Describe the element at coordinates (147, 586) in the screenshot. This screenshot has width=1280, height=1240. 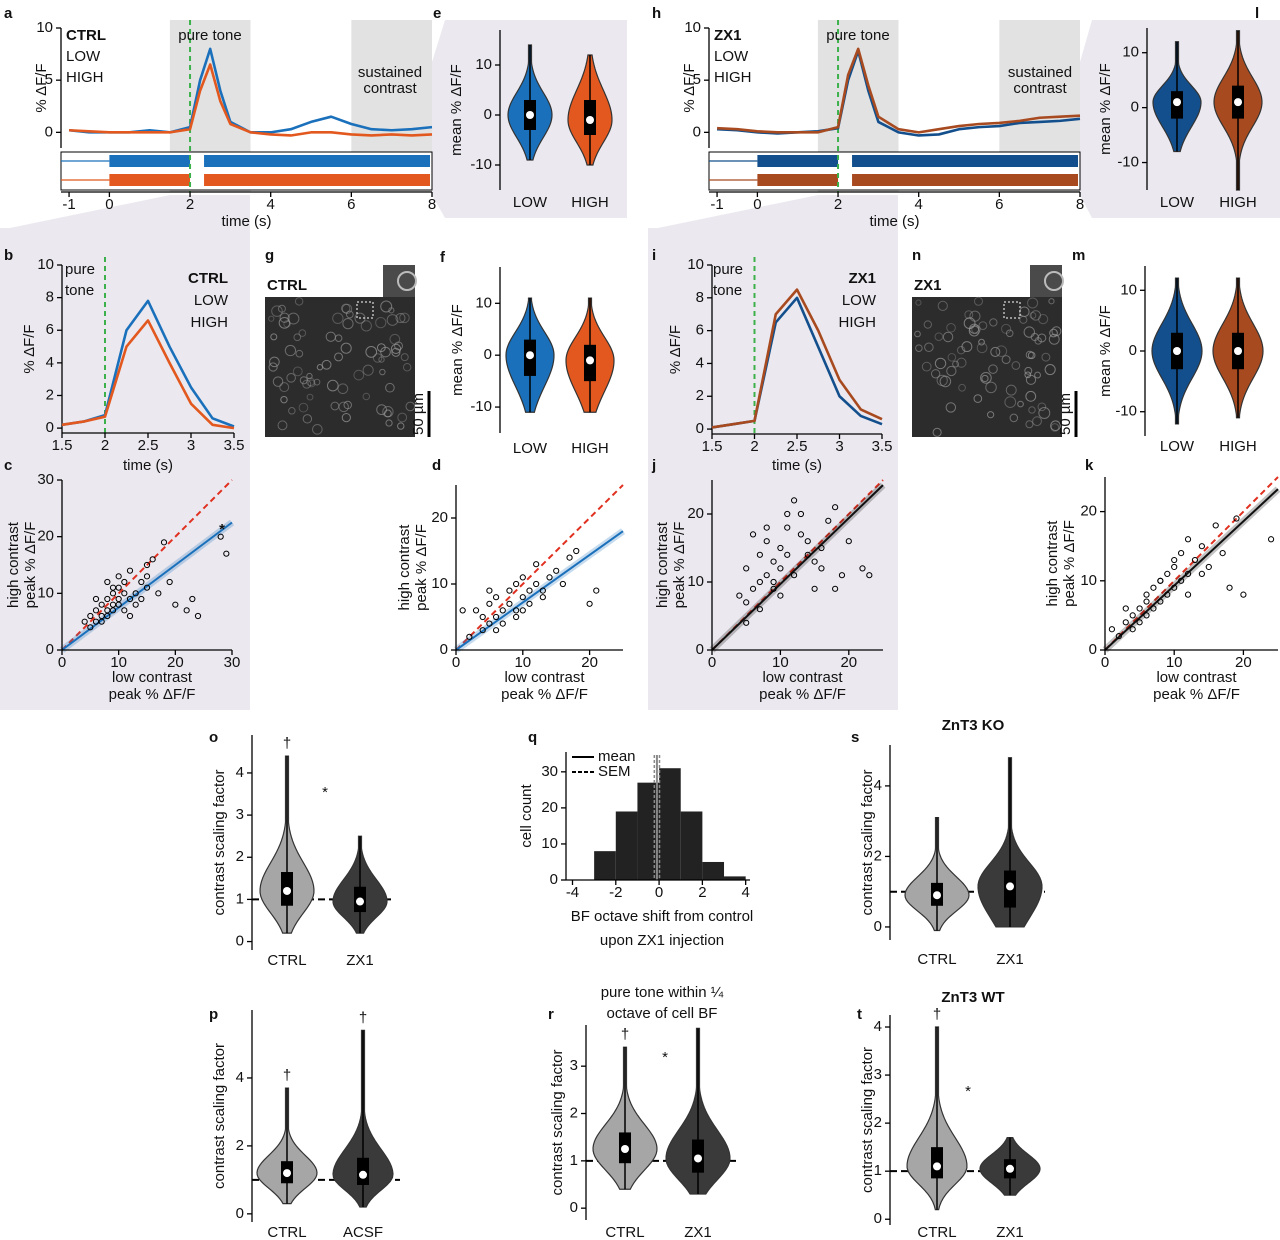
I see `fit-line` at that location.